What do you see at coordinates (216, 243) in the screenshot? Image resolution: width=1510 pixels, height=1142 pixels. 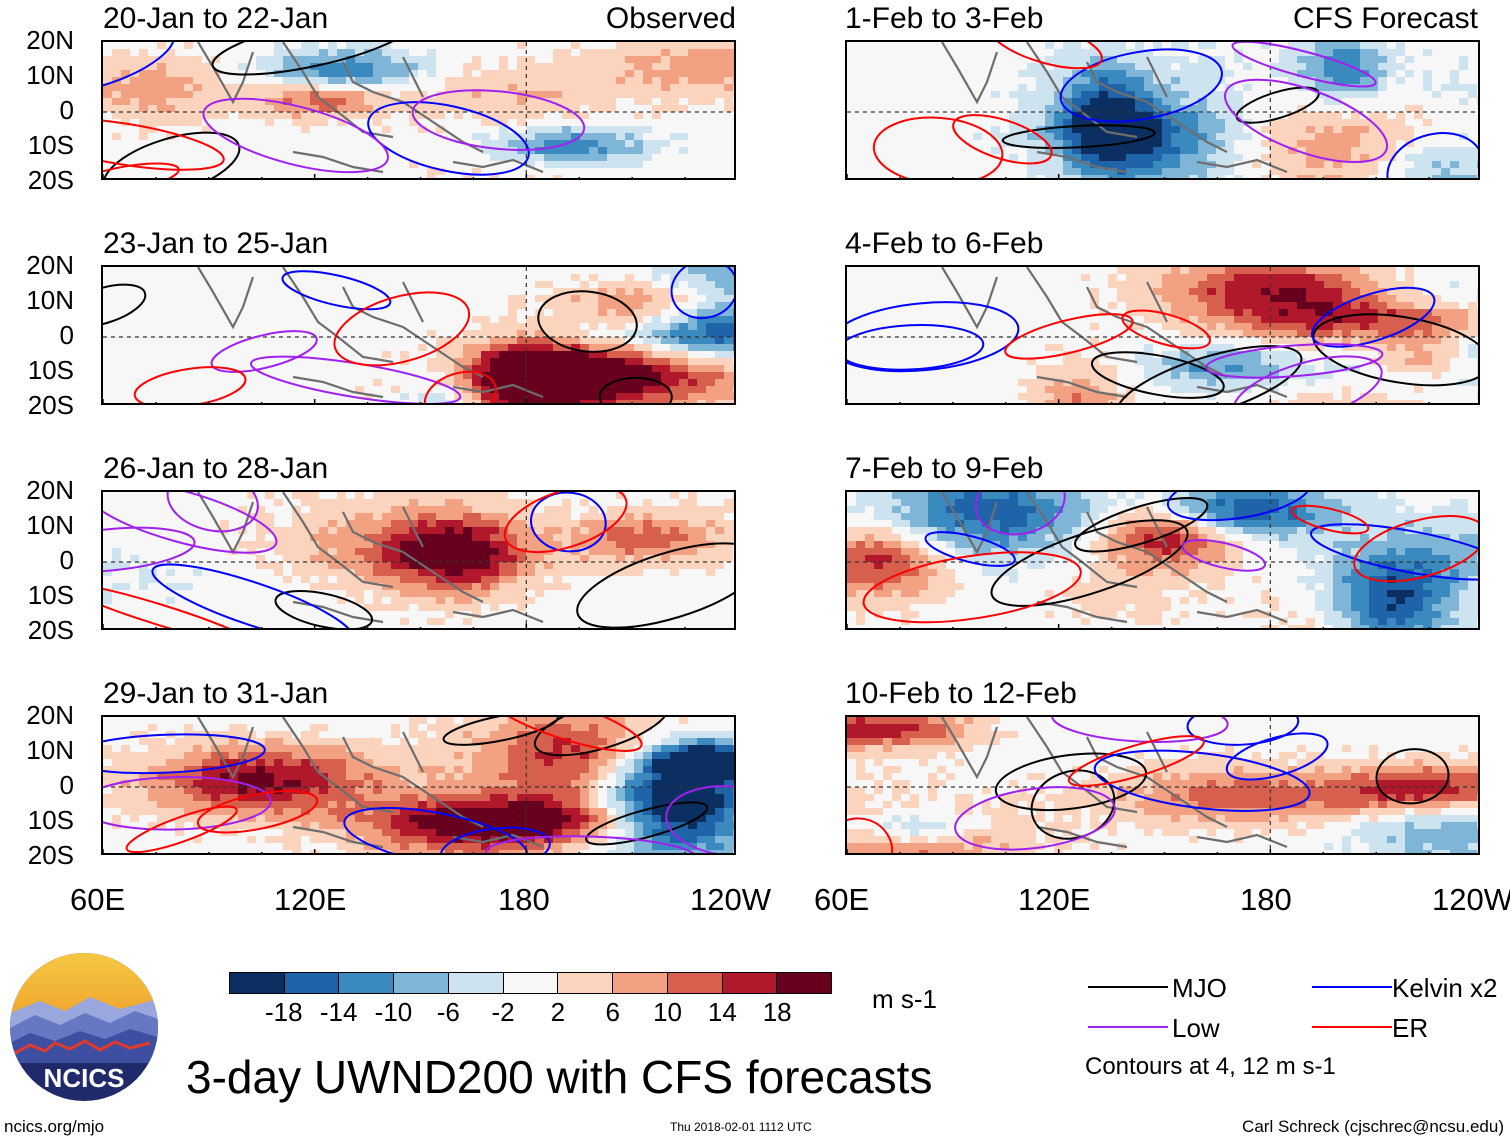 I see `panel-title: 23-Jan to 25-Jan` at bounding box center [216, 243].